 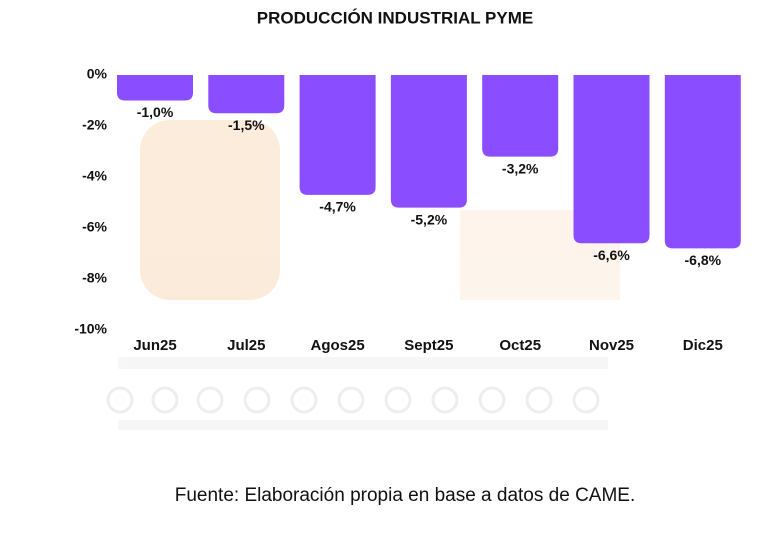 What do you see at coordinates (338, 345) in the screenshot?
I see `x-tick-label: Agos25` at bounding box center [338, 345].